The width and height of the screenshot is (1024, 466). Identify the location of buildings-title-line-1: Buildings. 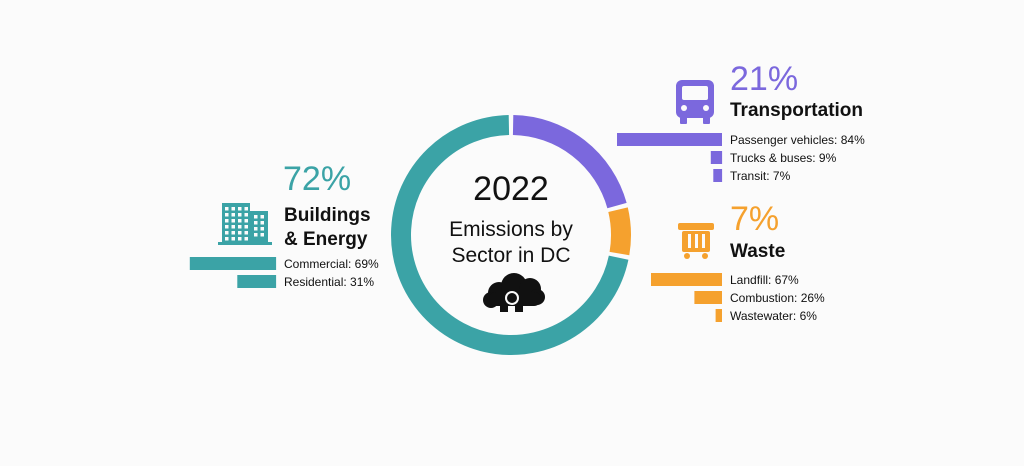
(327, 215).